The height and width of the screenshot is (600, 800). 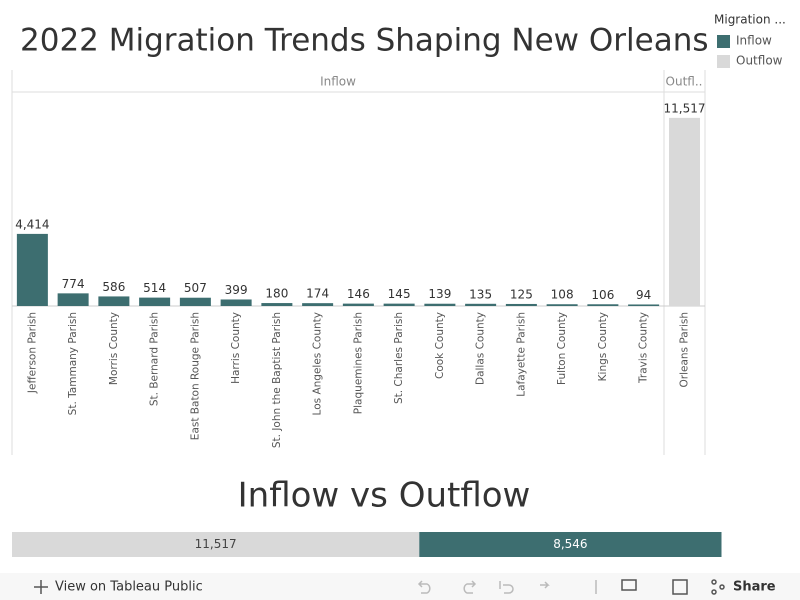 What do you see at coordinates (358, 363) in the screenshot?
I see `x-tick-label: Plaquemines Parish` at bounding box center [358, 363].